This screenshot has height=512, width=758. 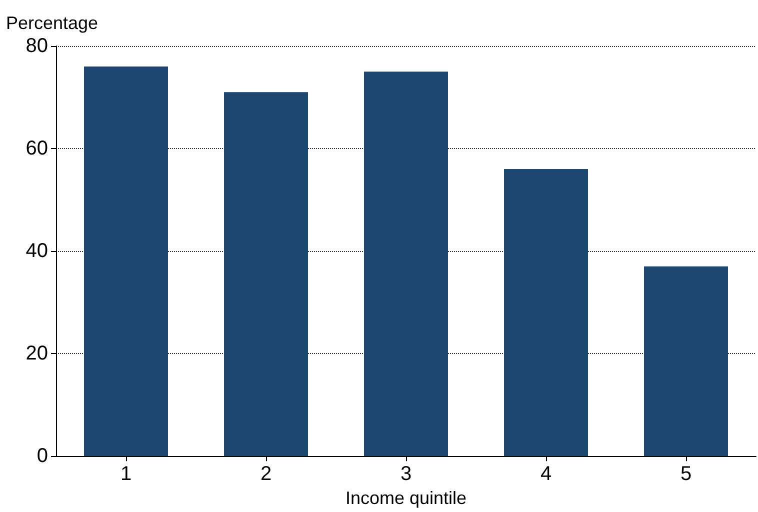 I want to click on x-tick-label: 5, so click(x=686, y=474).